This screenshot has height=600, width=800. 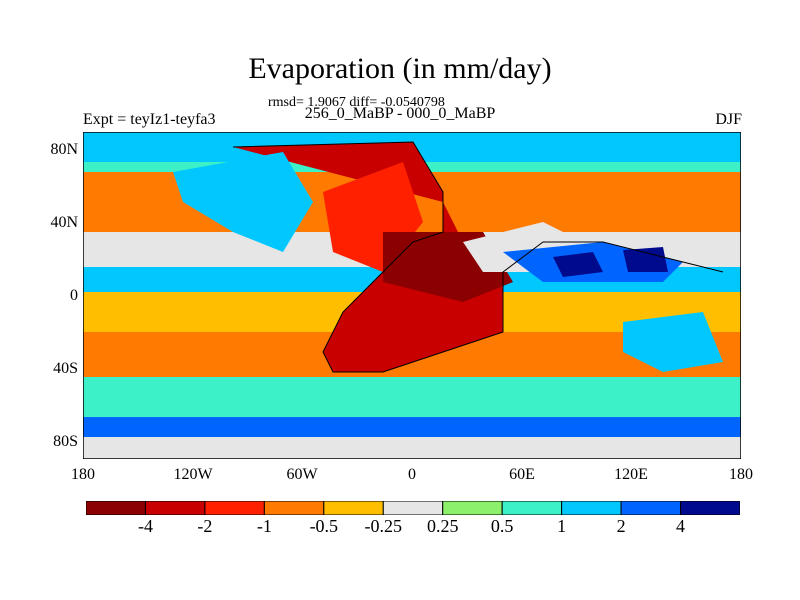 I want to click on y-tick-label: 40N, so click(x=64, y=222).